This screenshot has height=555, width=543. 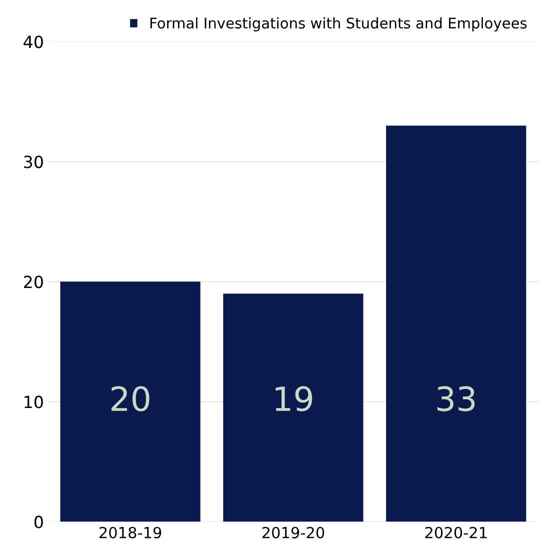 I want to click on y-tick-label: 30, so click(x=33, y=162).